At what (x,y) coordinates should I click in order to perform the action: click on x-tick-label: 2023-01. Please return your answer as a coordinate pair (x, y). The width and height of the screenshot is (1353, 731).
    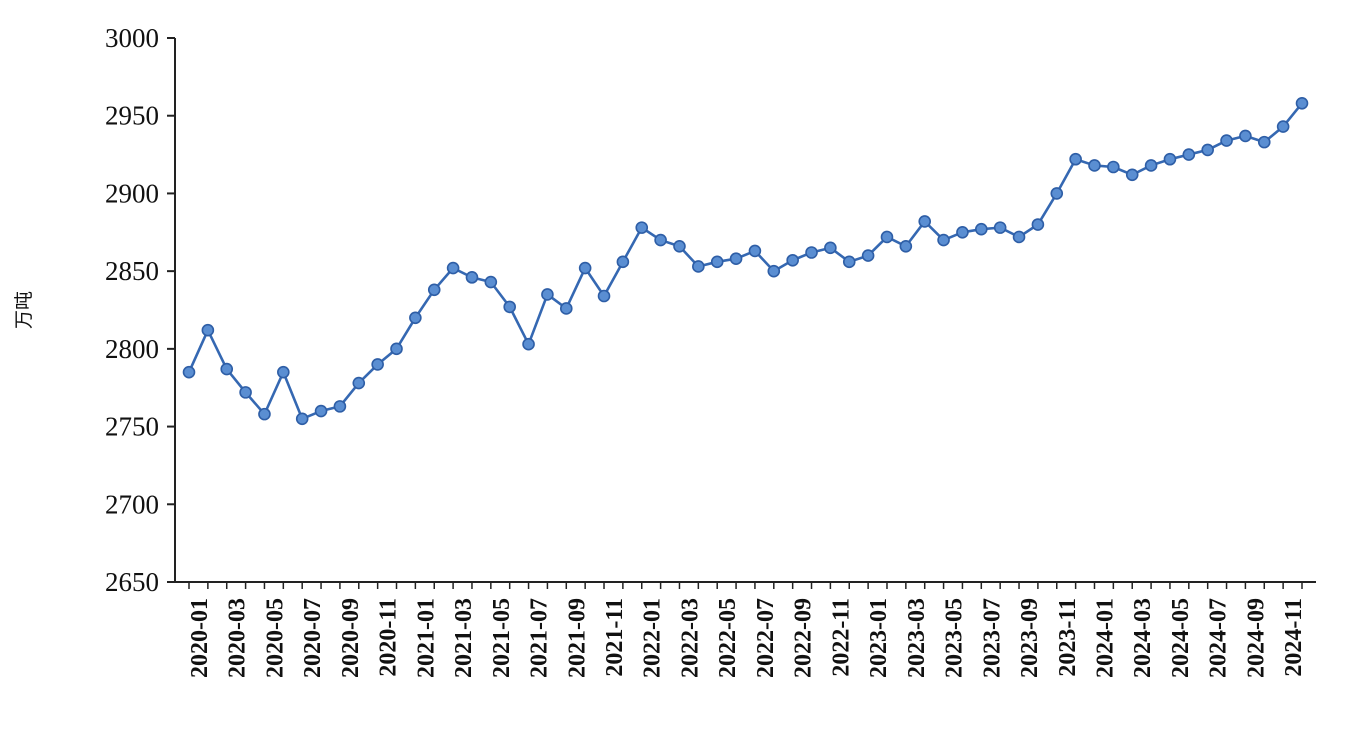
    Looking at the image, I should click on (879, 638).